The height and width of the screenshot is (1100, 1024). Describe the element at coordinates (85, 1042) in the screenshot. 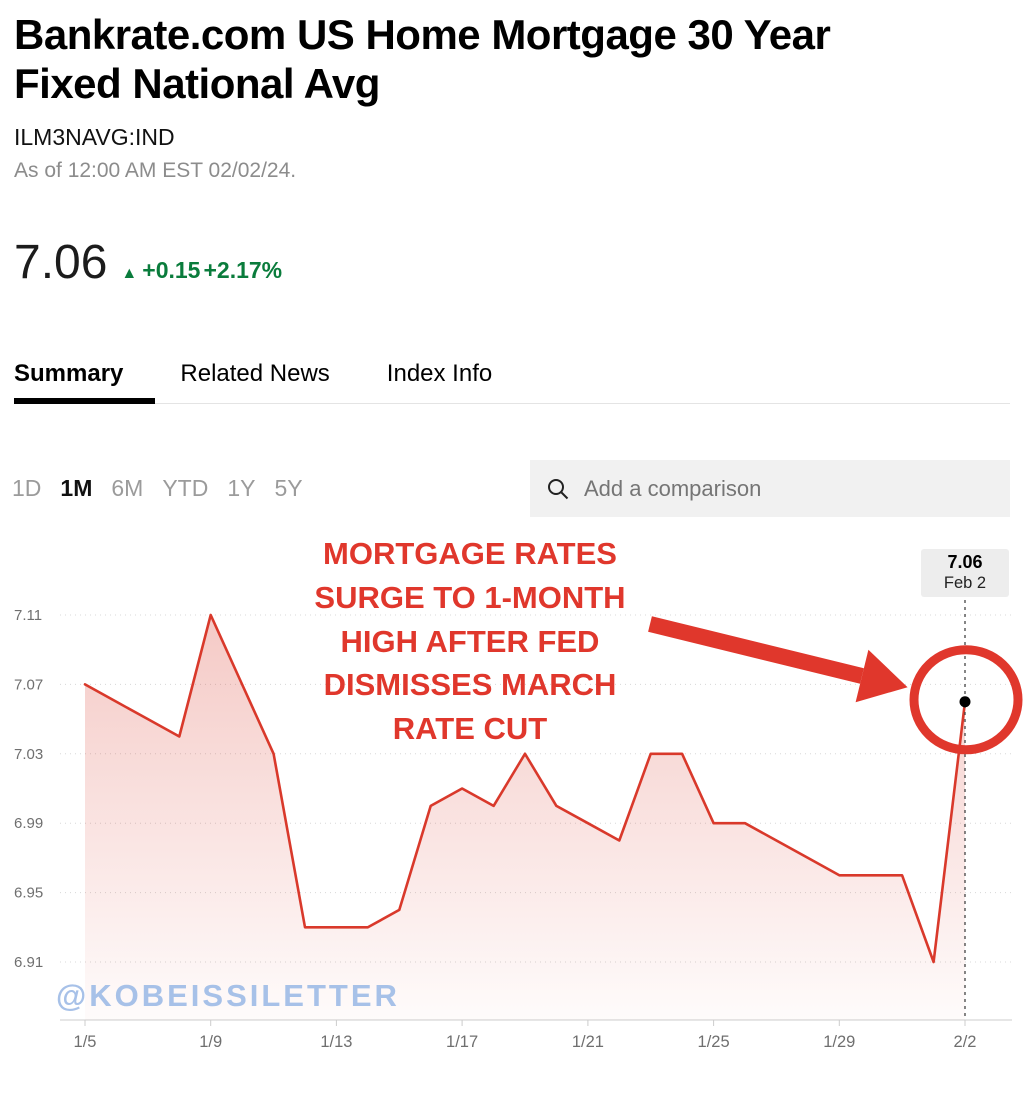

I see `svg-text: 1/5` at that location.